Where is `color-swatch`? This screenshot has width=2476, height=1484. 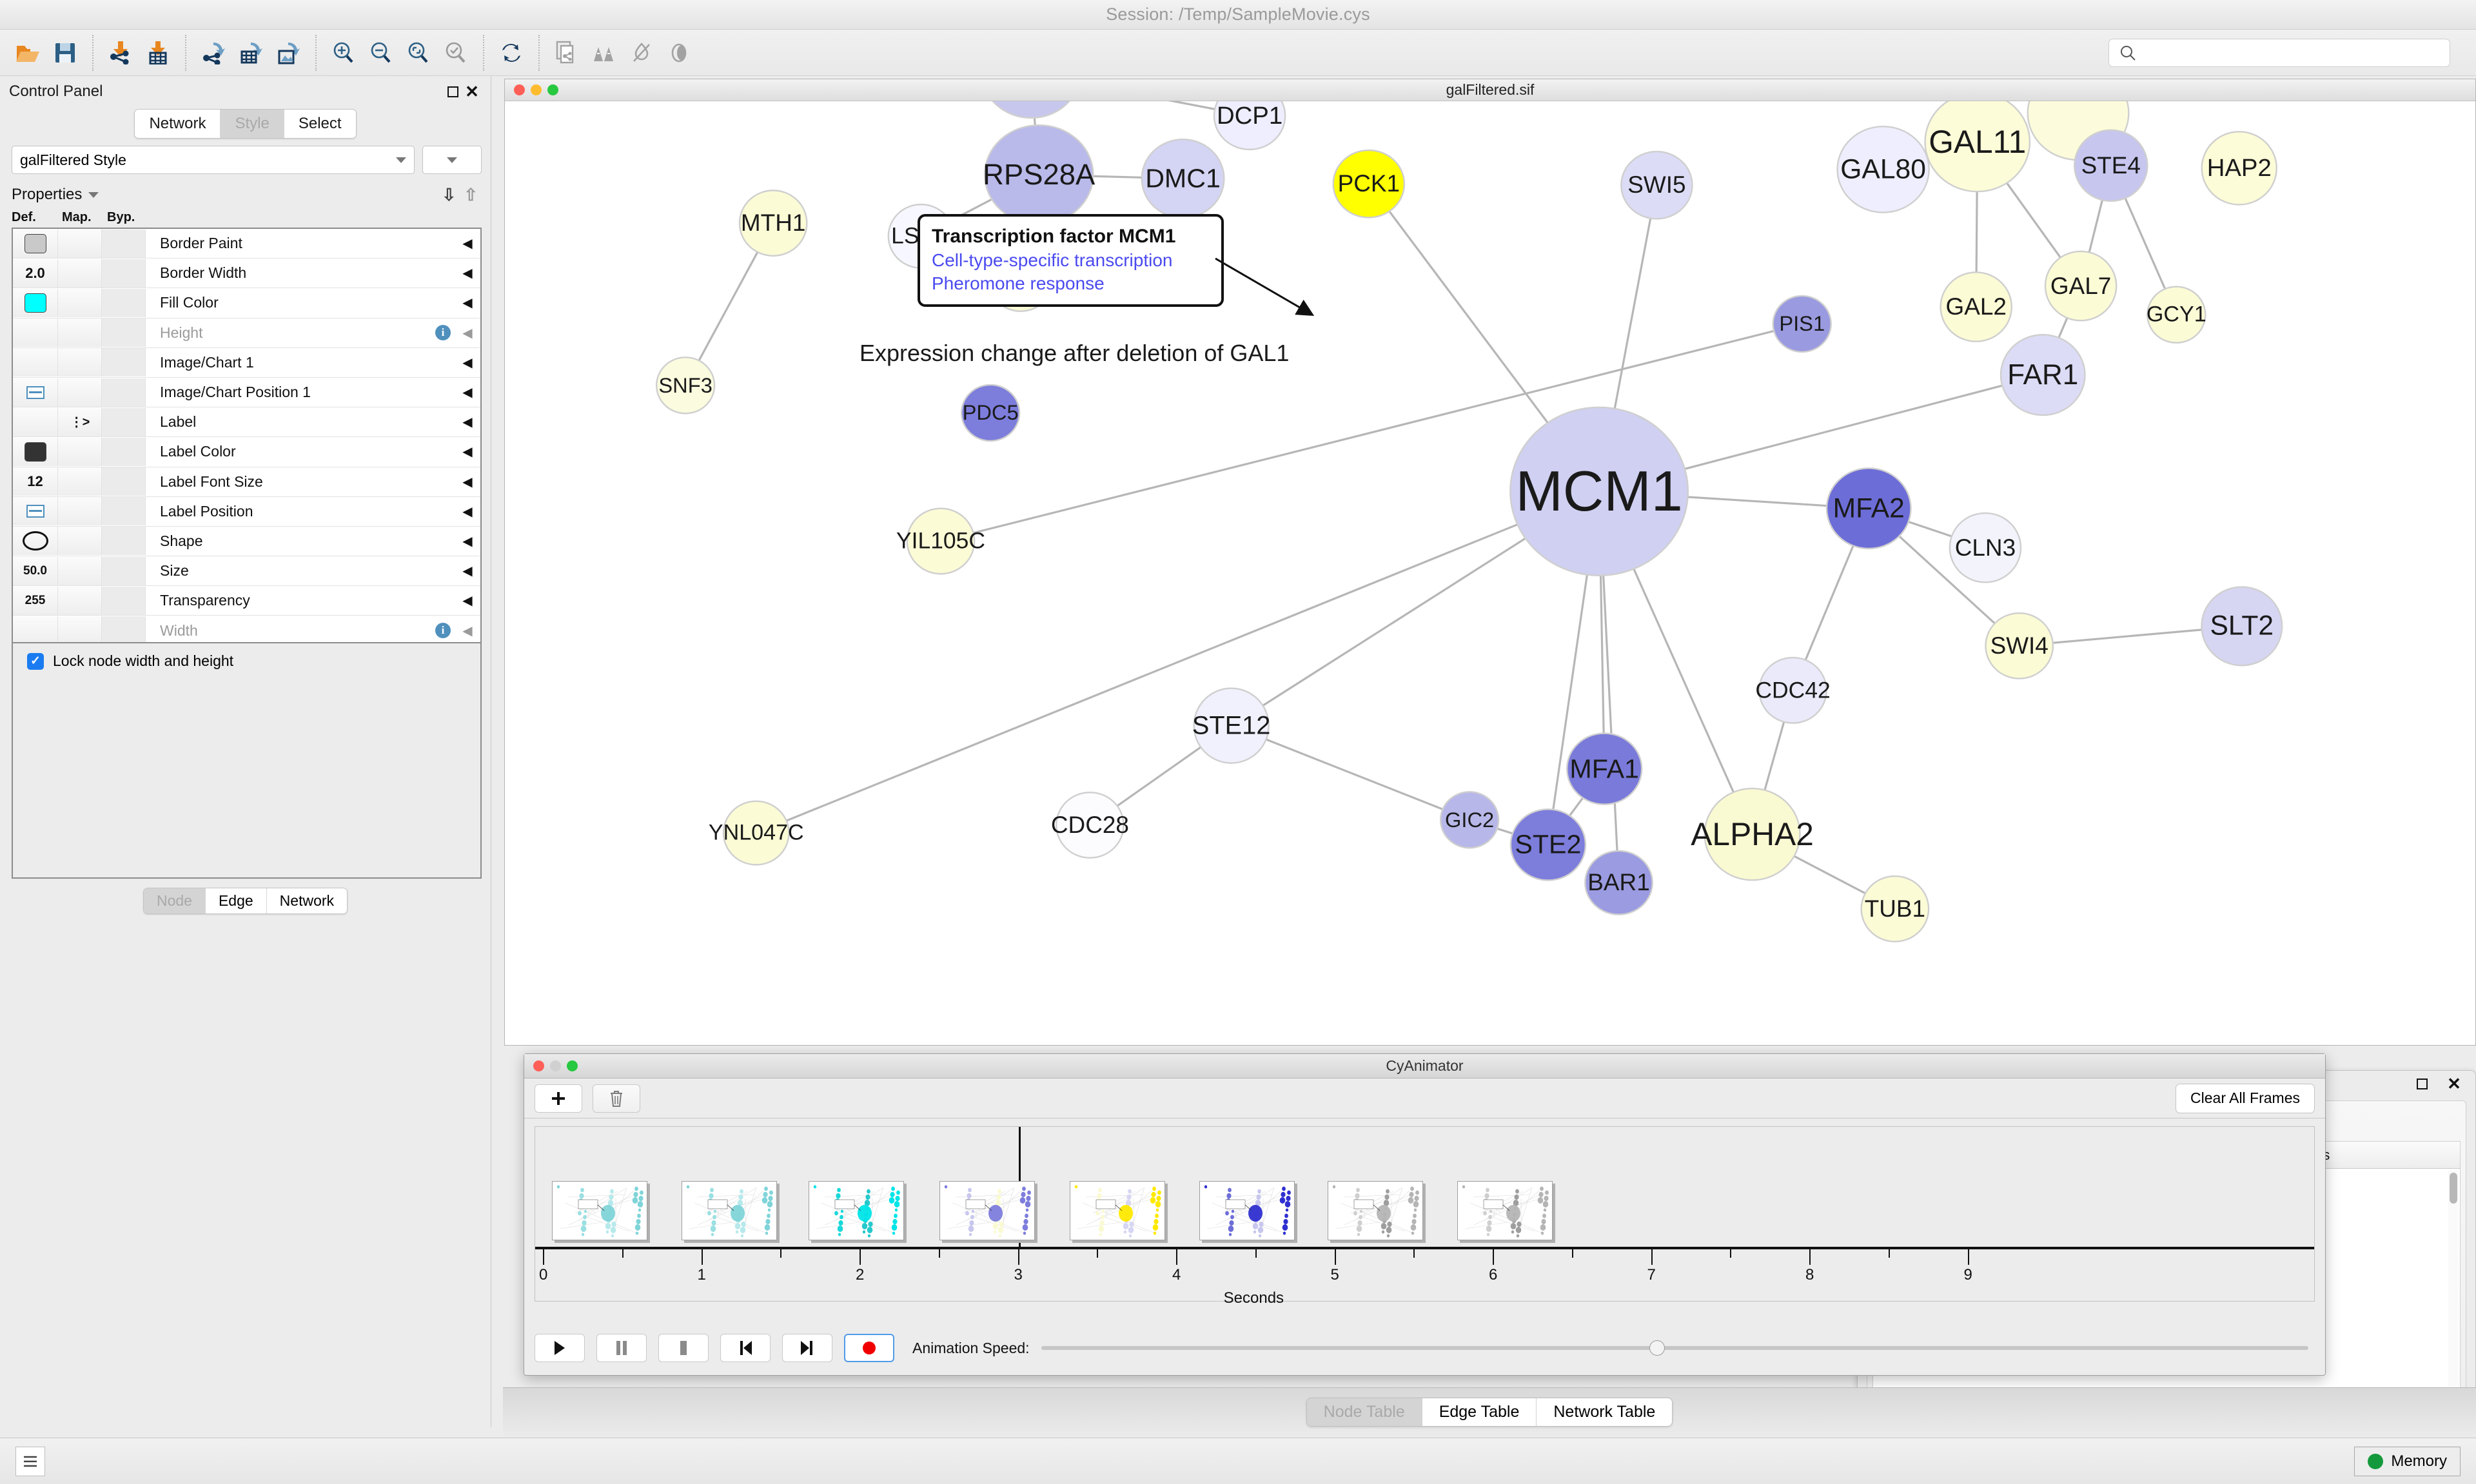
color-swatch is located at coordinates (35, 243).